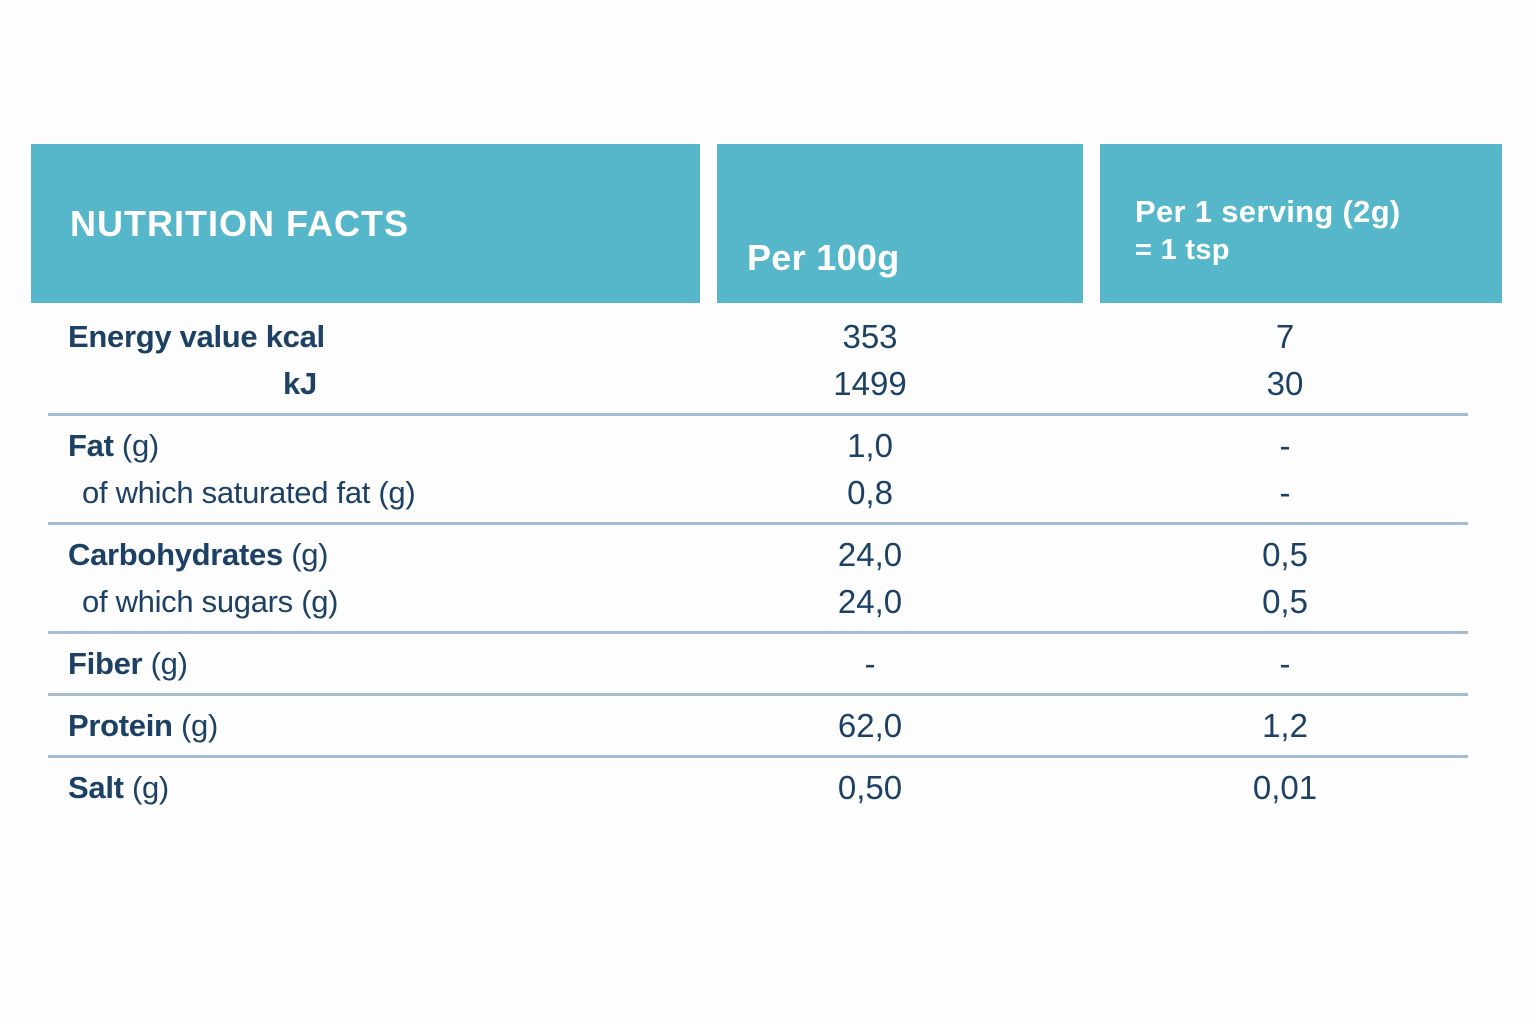 The image size is (1536, 1024). What do you see at coordinates (196, 336) in the screenshot?
I see `row-label: Energy value kcal` at bounding box center [196, 336].